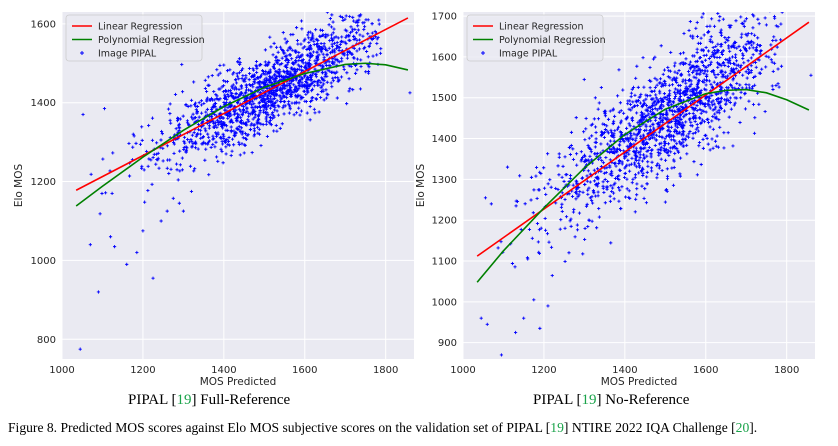  I want to click on subcaption-right-ref: 19, so click(589, 400).